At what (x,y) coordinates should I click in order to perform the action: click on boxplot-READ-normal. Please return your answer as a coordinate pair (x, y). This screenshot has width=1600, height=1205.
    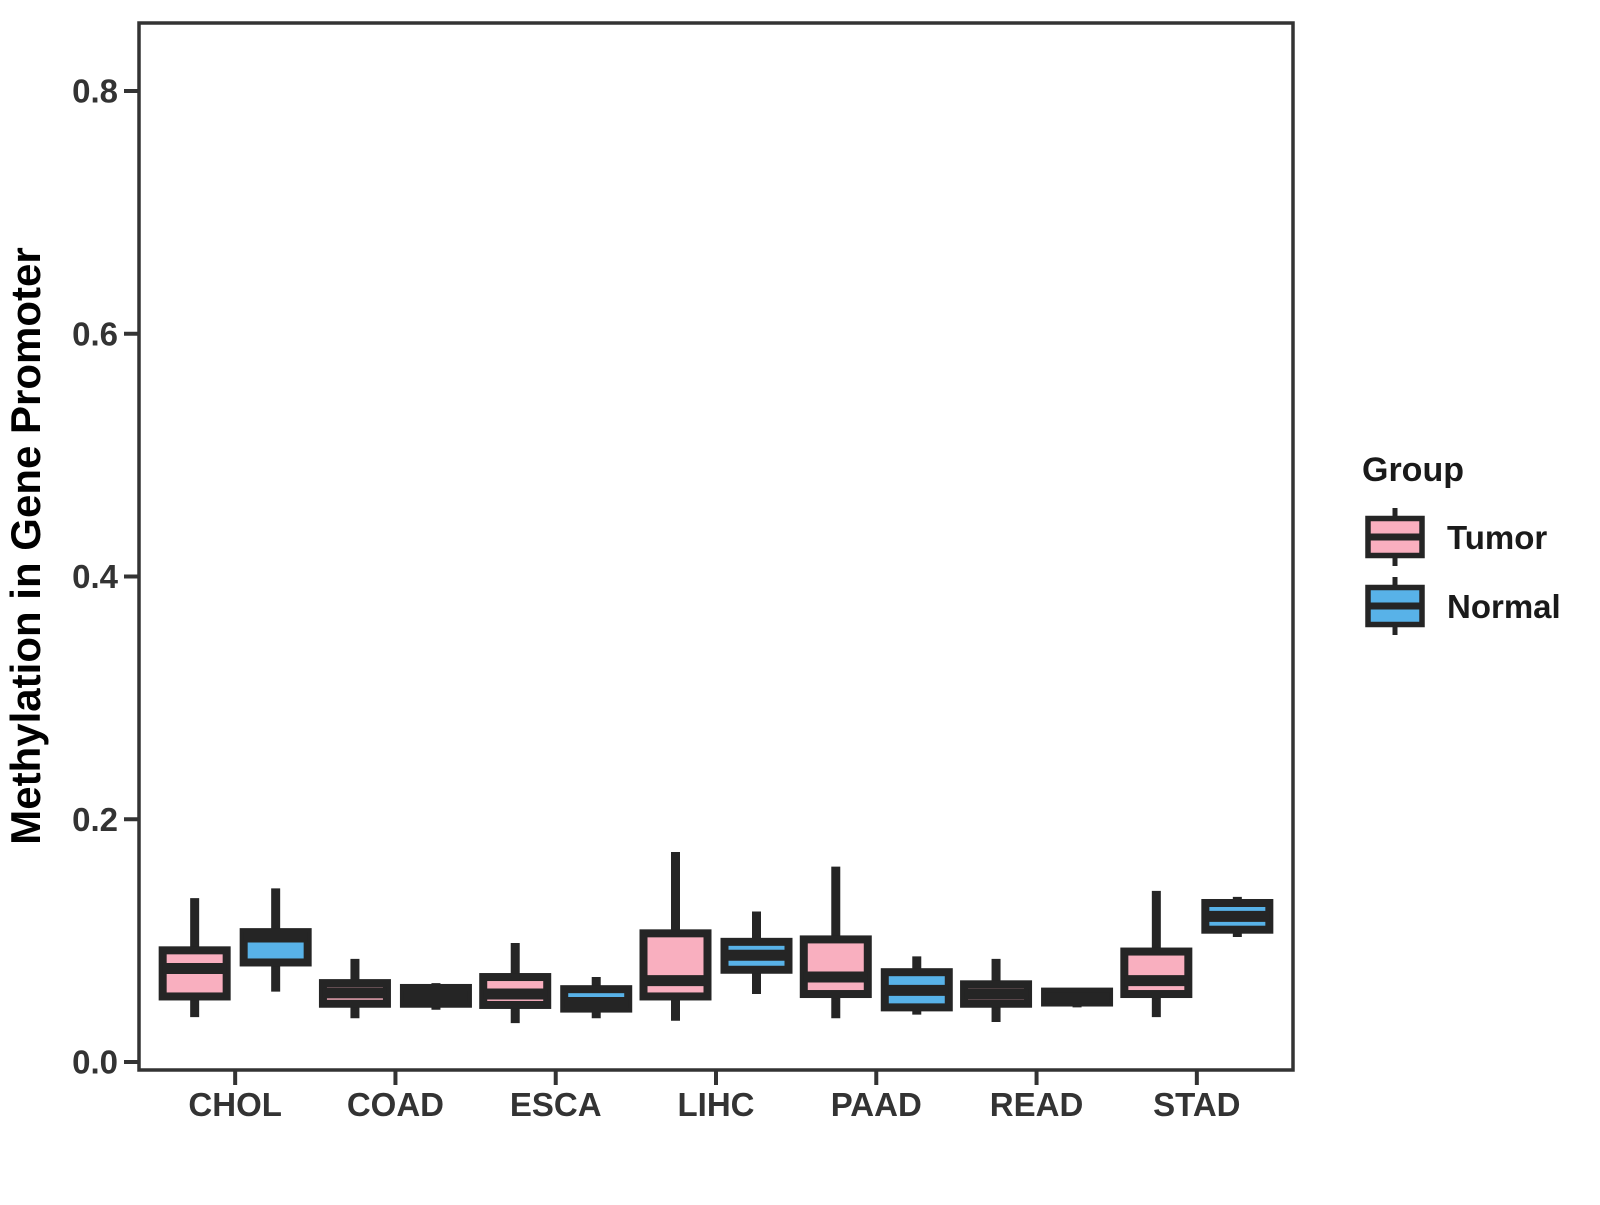
    Looking at the image, I should click on (1077, 997).